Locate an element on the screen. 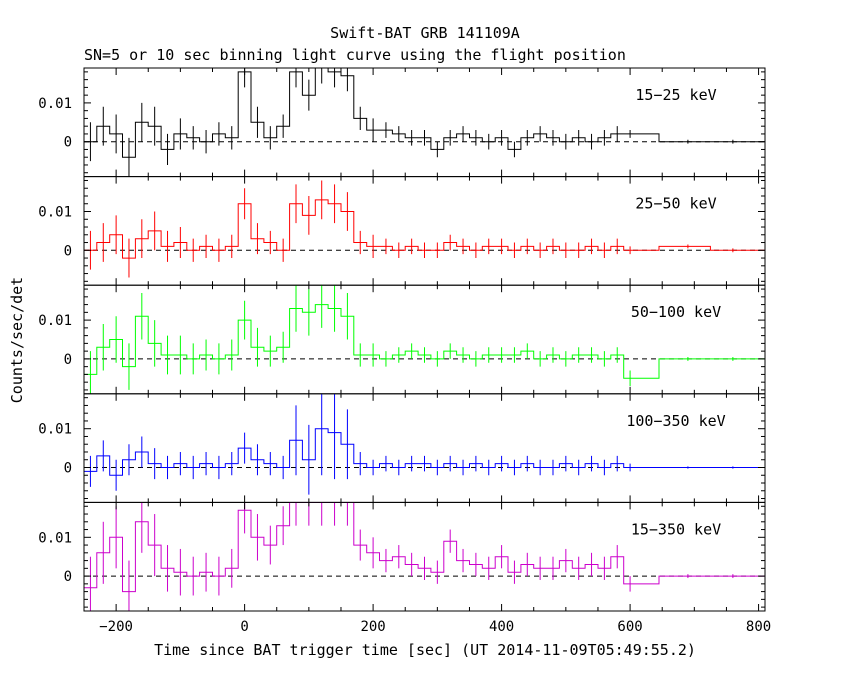 The height and width of the screenshot is (680, 850). panel-5: 0 0.01 15−350 keV is located at coordinates (402, 556).